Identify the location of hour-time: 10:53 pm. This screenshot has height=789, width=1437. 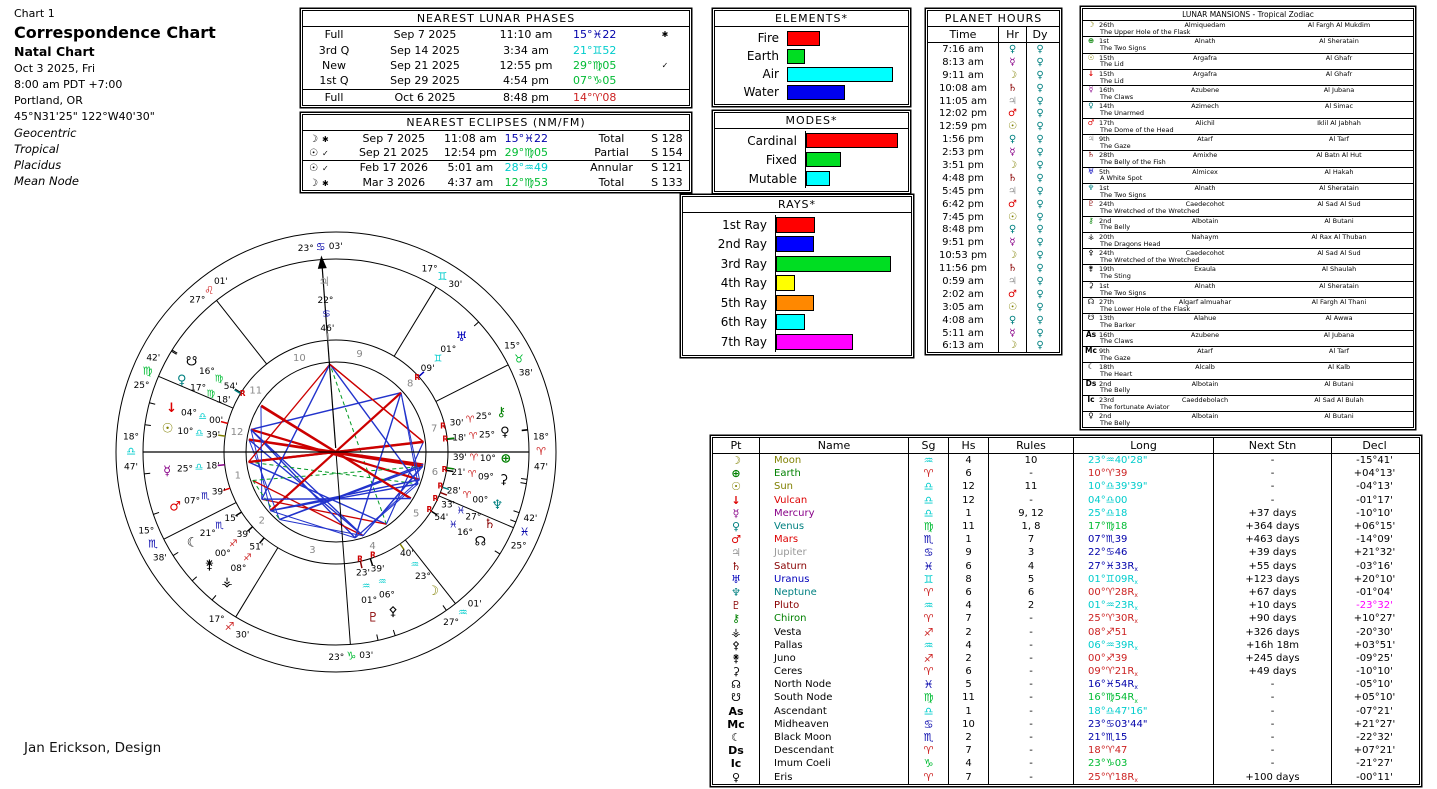
(963, 256).